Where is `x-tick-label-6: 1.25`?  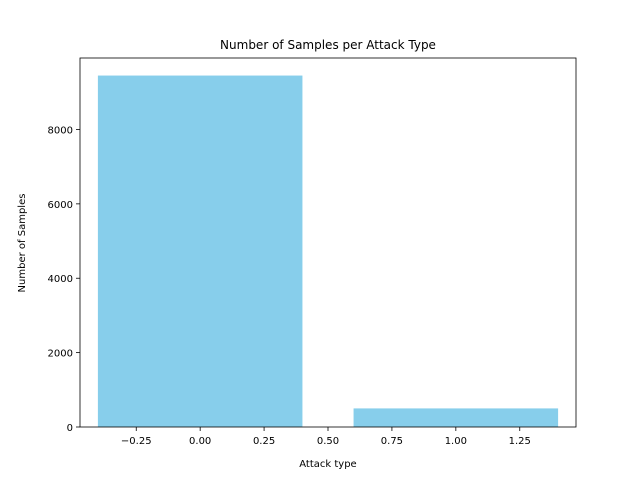 x-tick-label-6: 1.25 is located at coordinates (520, 441).